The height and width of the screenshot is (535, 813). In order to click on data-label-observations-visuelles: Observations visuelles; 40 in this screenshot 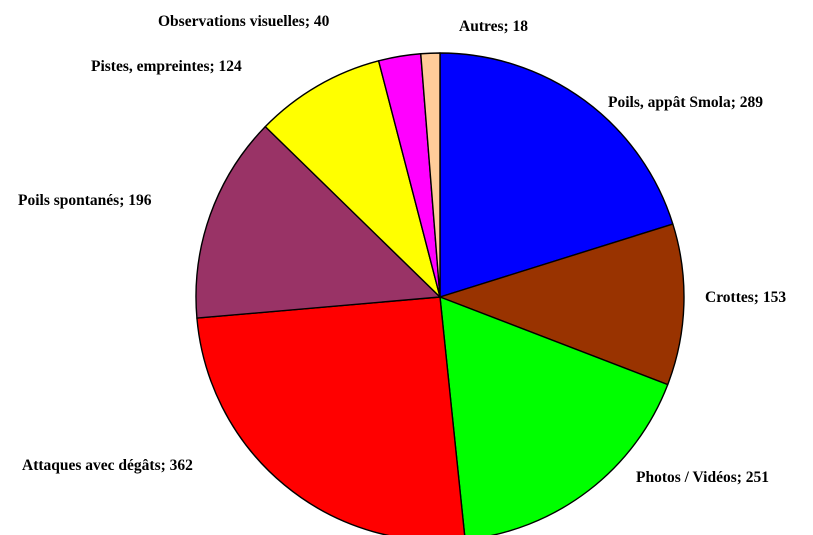, I will do `click(244, 21)`.